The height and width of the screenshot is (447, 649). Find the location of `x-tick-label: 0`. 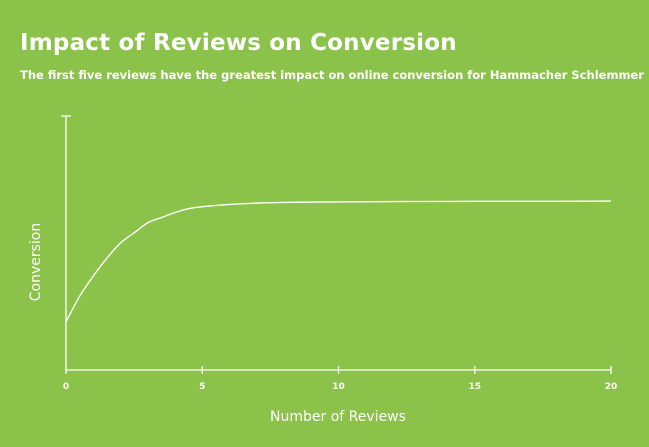

x-tick-label: 0 is located at coordinates (66, 387).